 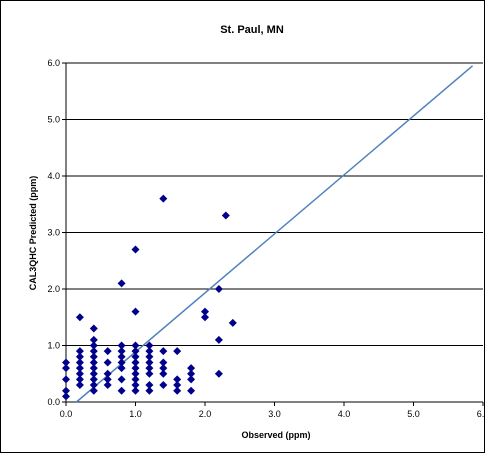 I want to click on chart-title: St. Paul, MN, so click(x=252, y=30).